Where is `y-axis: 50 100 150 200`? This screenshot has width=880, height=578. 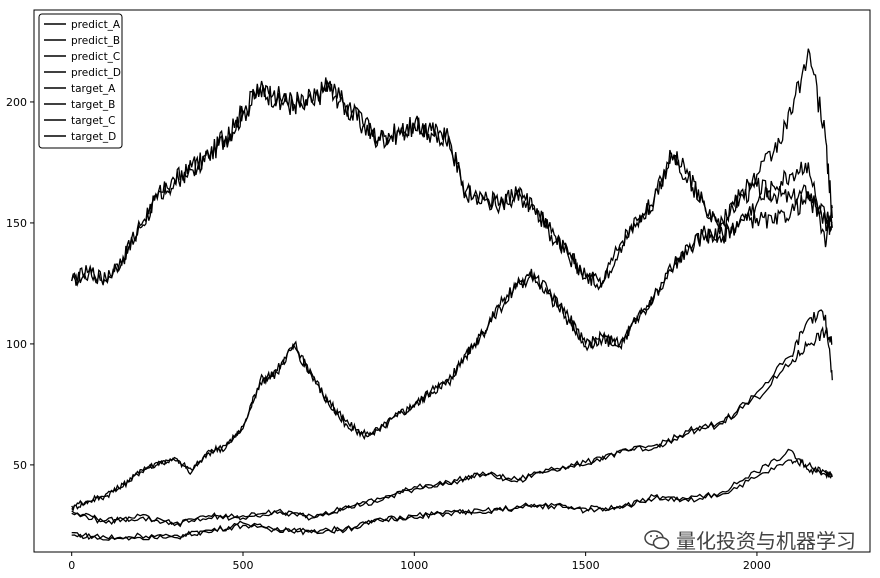 y-axis: 50 100 150 200 is located at coordinates (20, 284).